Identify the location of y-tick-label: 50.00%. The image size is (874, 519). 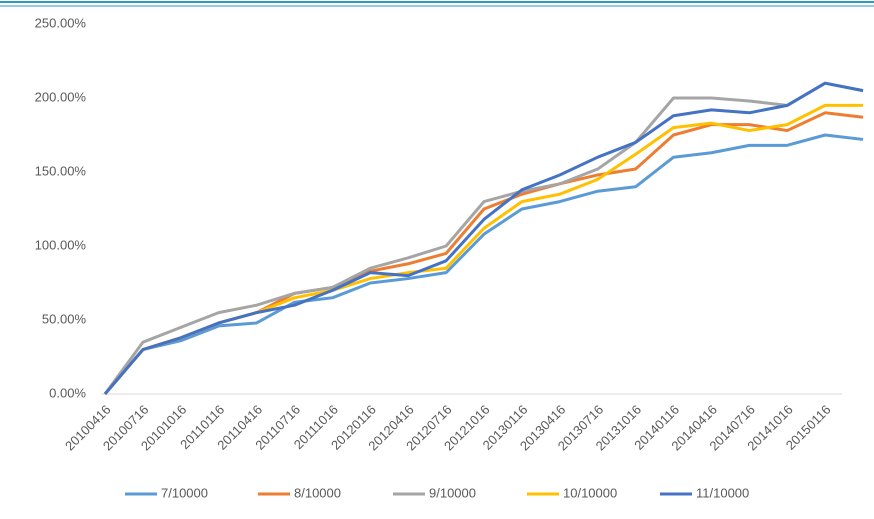
(64, 318).